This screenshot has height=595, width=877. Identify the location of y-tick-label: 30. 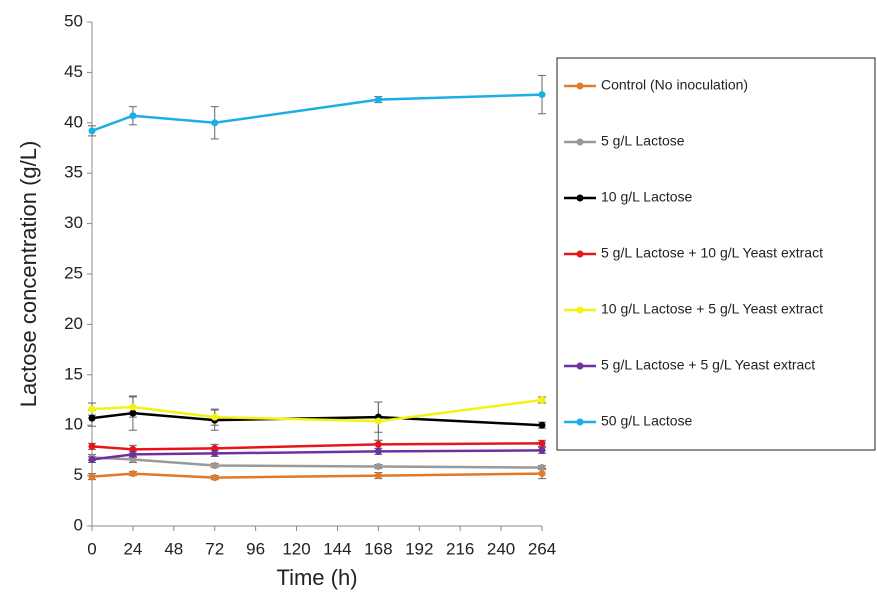
(73, 222).